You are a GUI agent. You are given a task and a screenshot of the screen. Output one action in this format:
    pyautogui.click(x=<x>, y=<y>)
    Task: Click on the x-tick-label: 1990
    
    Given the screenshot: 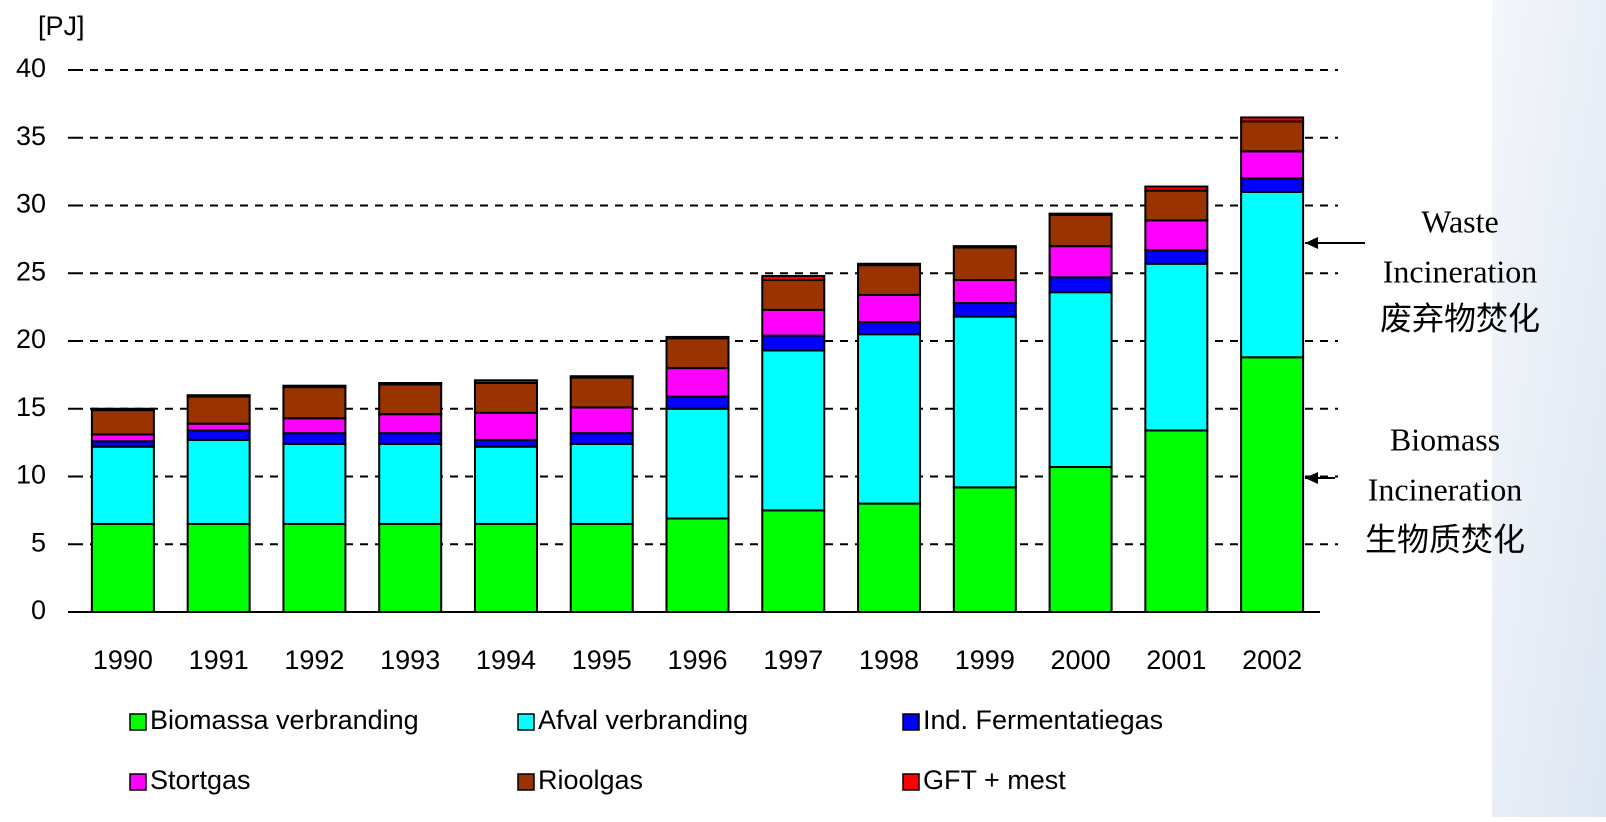 What is the action you would take?
    pyautogui.click(x=123, y=660)
    